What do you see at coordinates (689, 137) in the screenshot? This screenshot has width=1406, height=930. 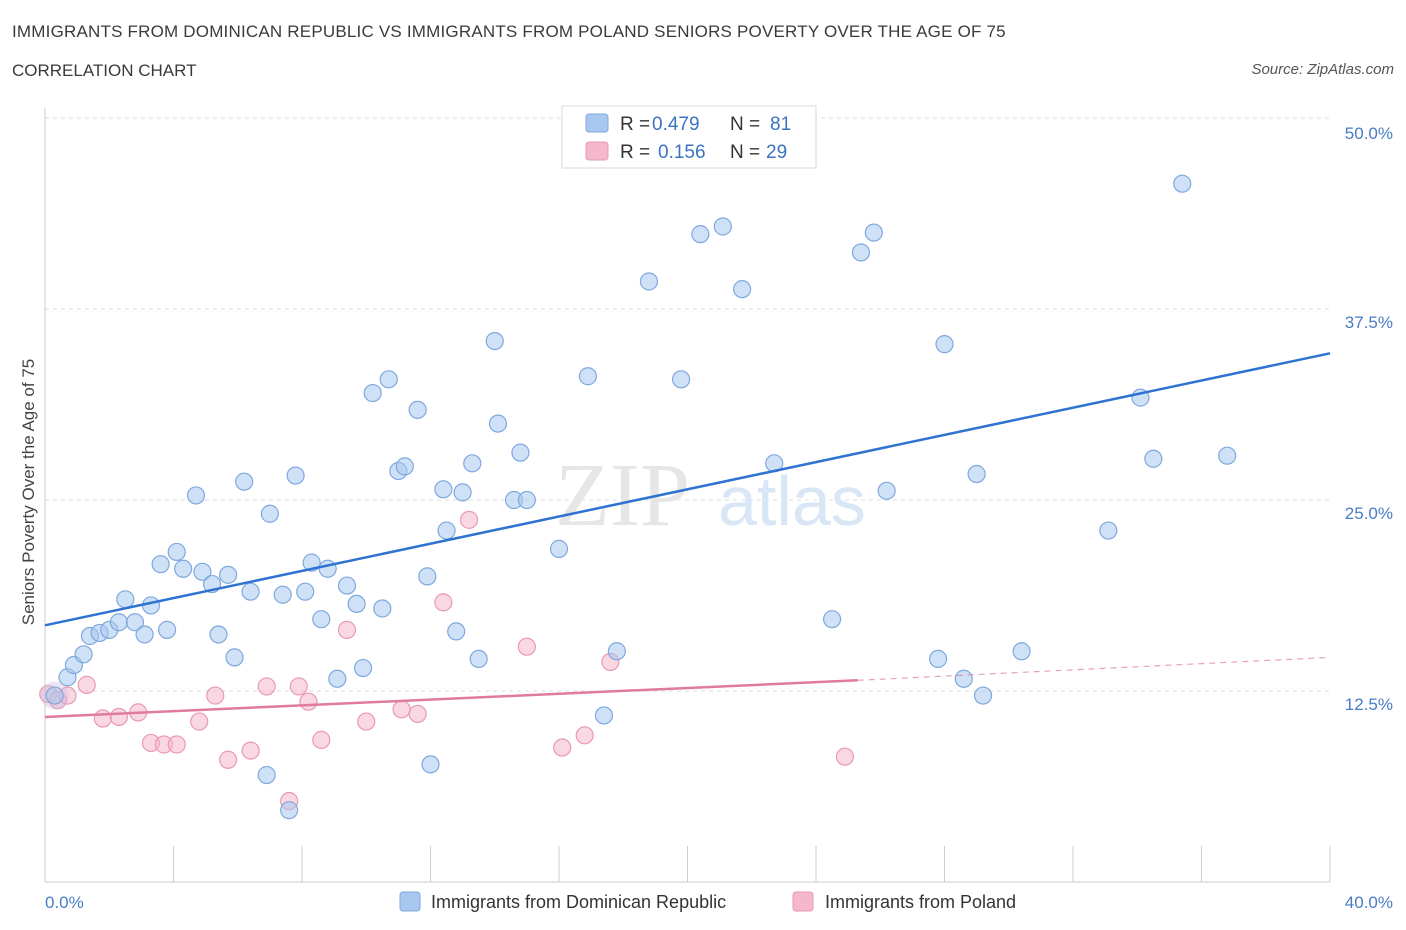 I see `top-legend: R = 0.479 N = 81 R = 0.156 N = 29` at bounding box center [689, 137].